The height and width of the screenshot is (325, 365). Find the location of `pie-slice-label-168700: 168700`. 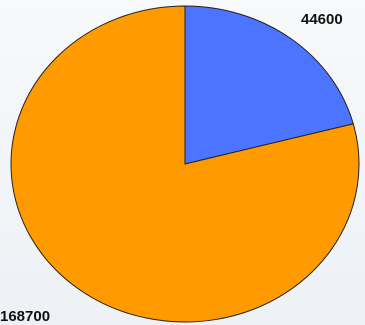

pie-slice-label-168700: 168700 is located at coordinates (25, 316).